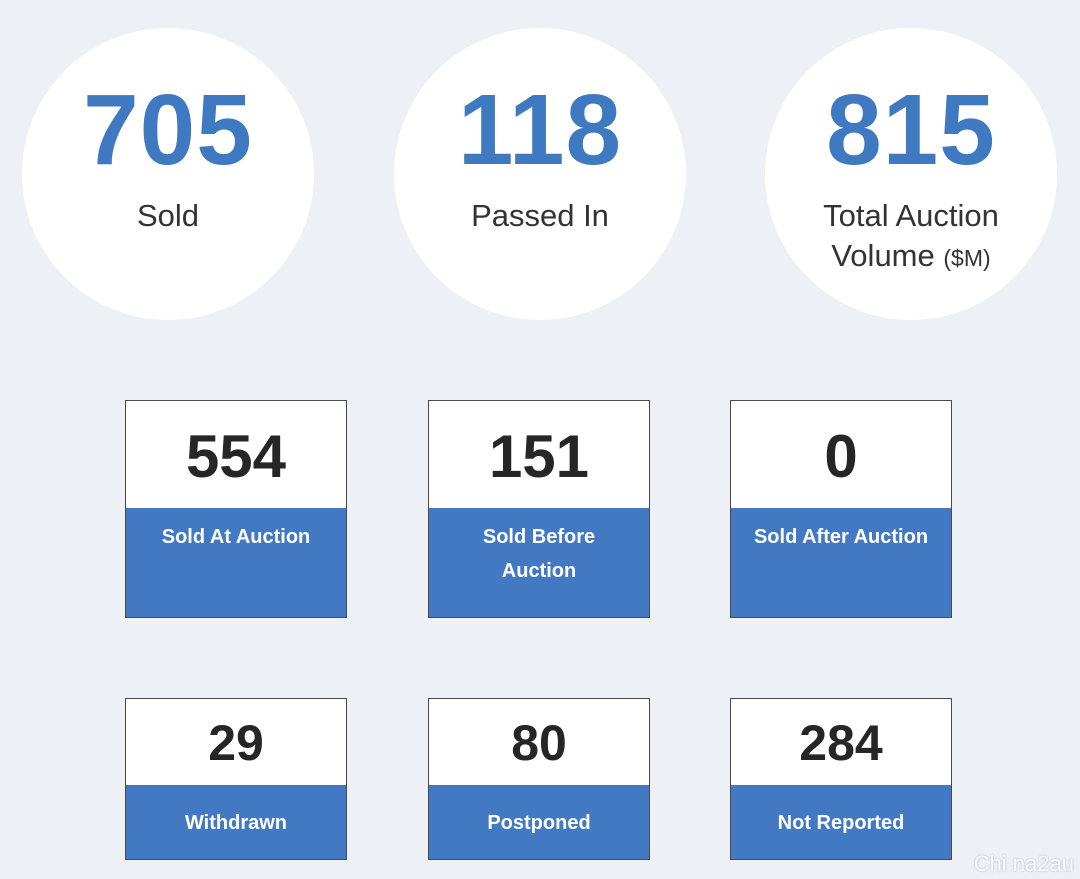 The image size is (1080, 879). I want to click on total-volume-unit: ($M), so click(967, 258).